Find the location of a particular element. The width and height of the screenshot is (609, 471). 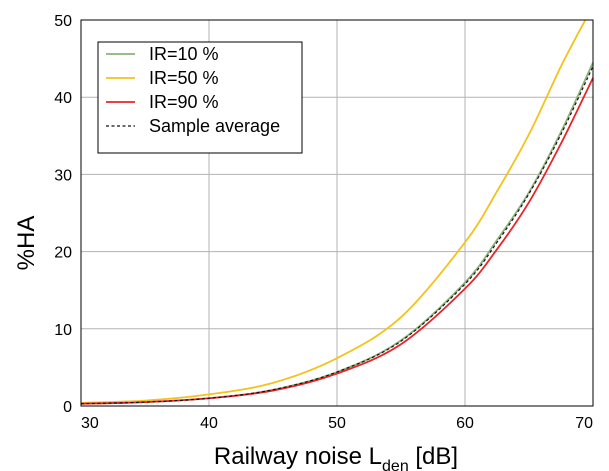

x-tick-label: 40 is located at coordinates (209, 423).